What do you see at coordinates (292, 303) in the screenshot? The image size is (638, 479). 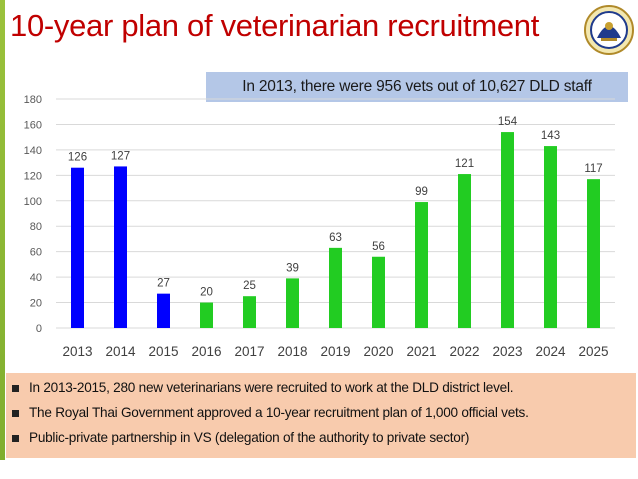 I see `bar-2018` at bounding box center [292, 303].